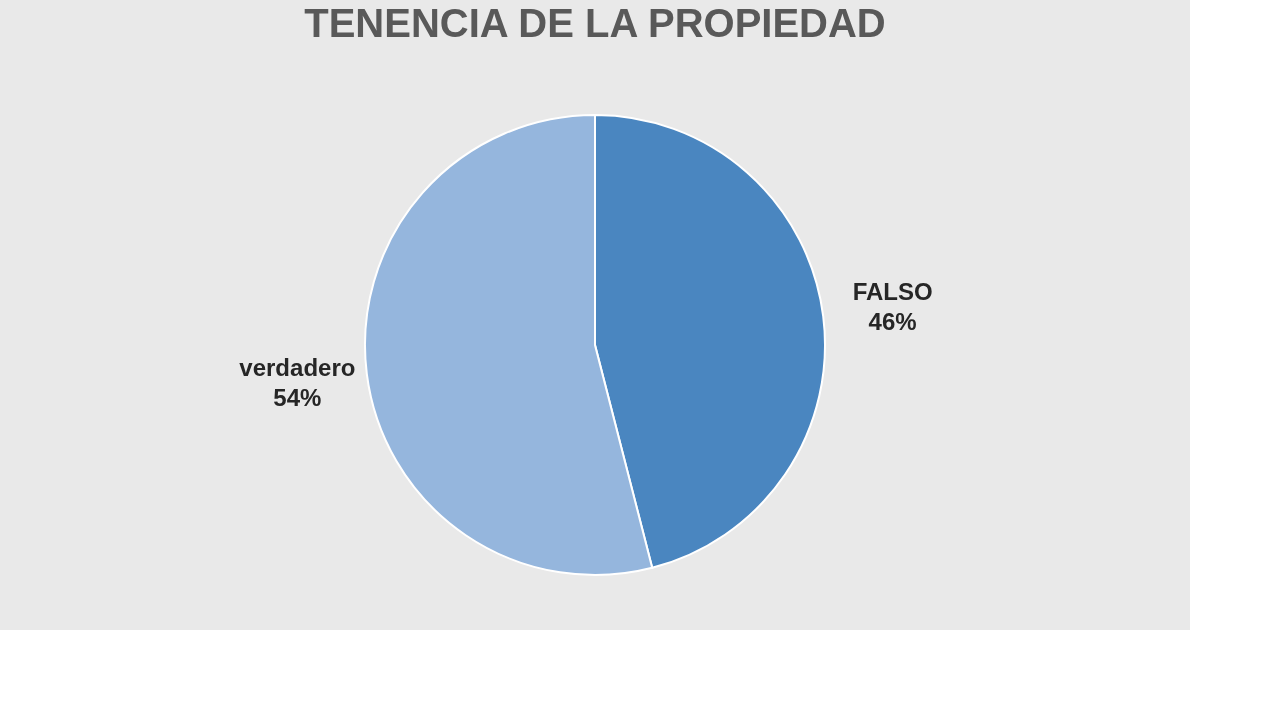  I want to click on chart-title: TENENCIA DE LA PROPIEDAD, so click(595, 23).